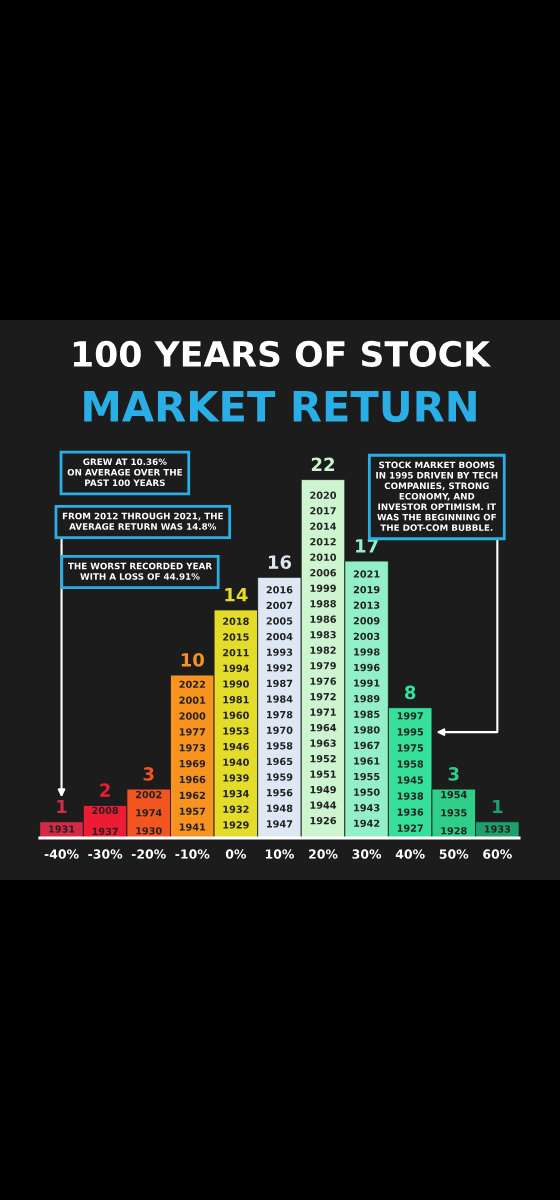 Image resolution: width=560 pixels, height=1200 pixels. I want to click on x-tick-label: 50%, so click(454, 854).